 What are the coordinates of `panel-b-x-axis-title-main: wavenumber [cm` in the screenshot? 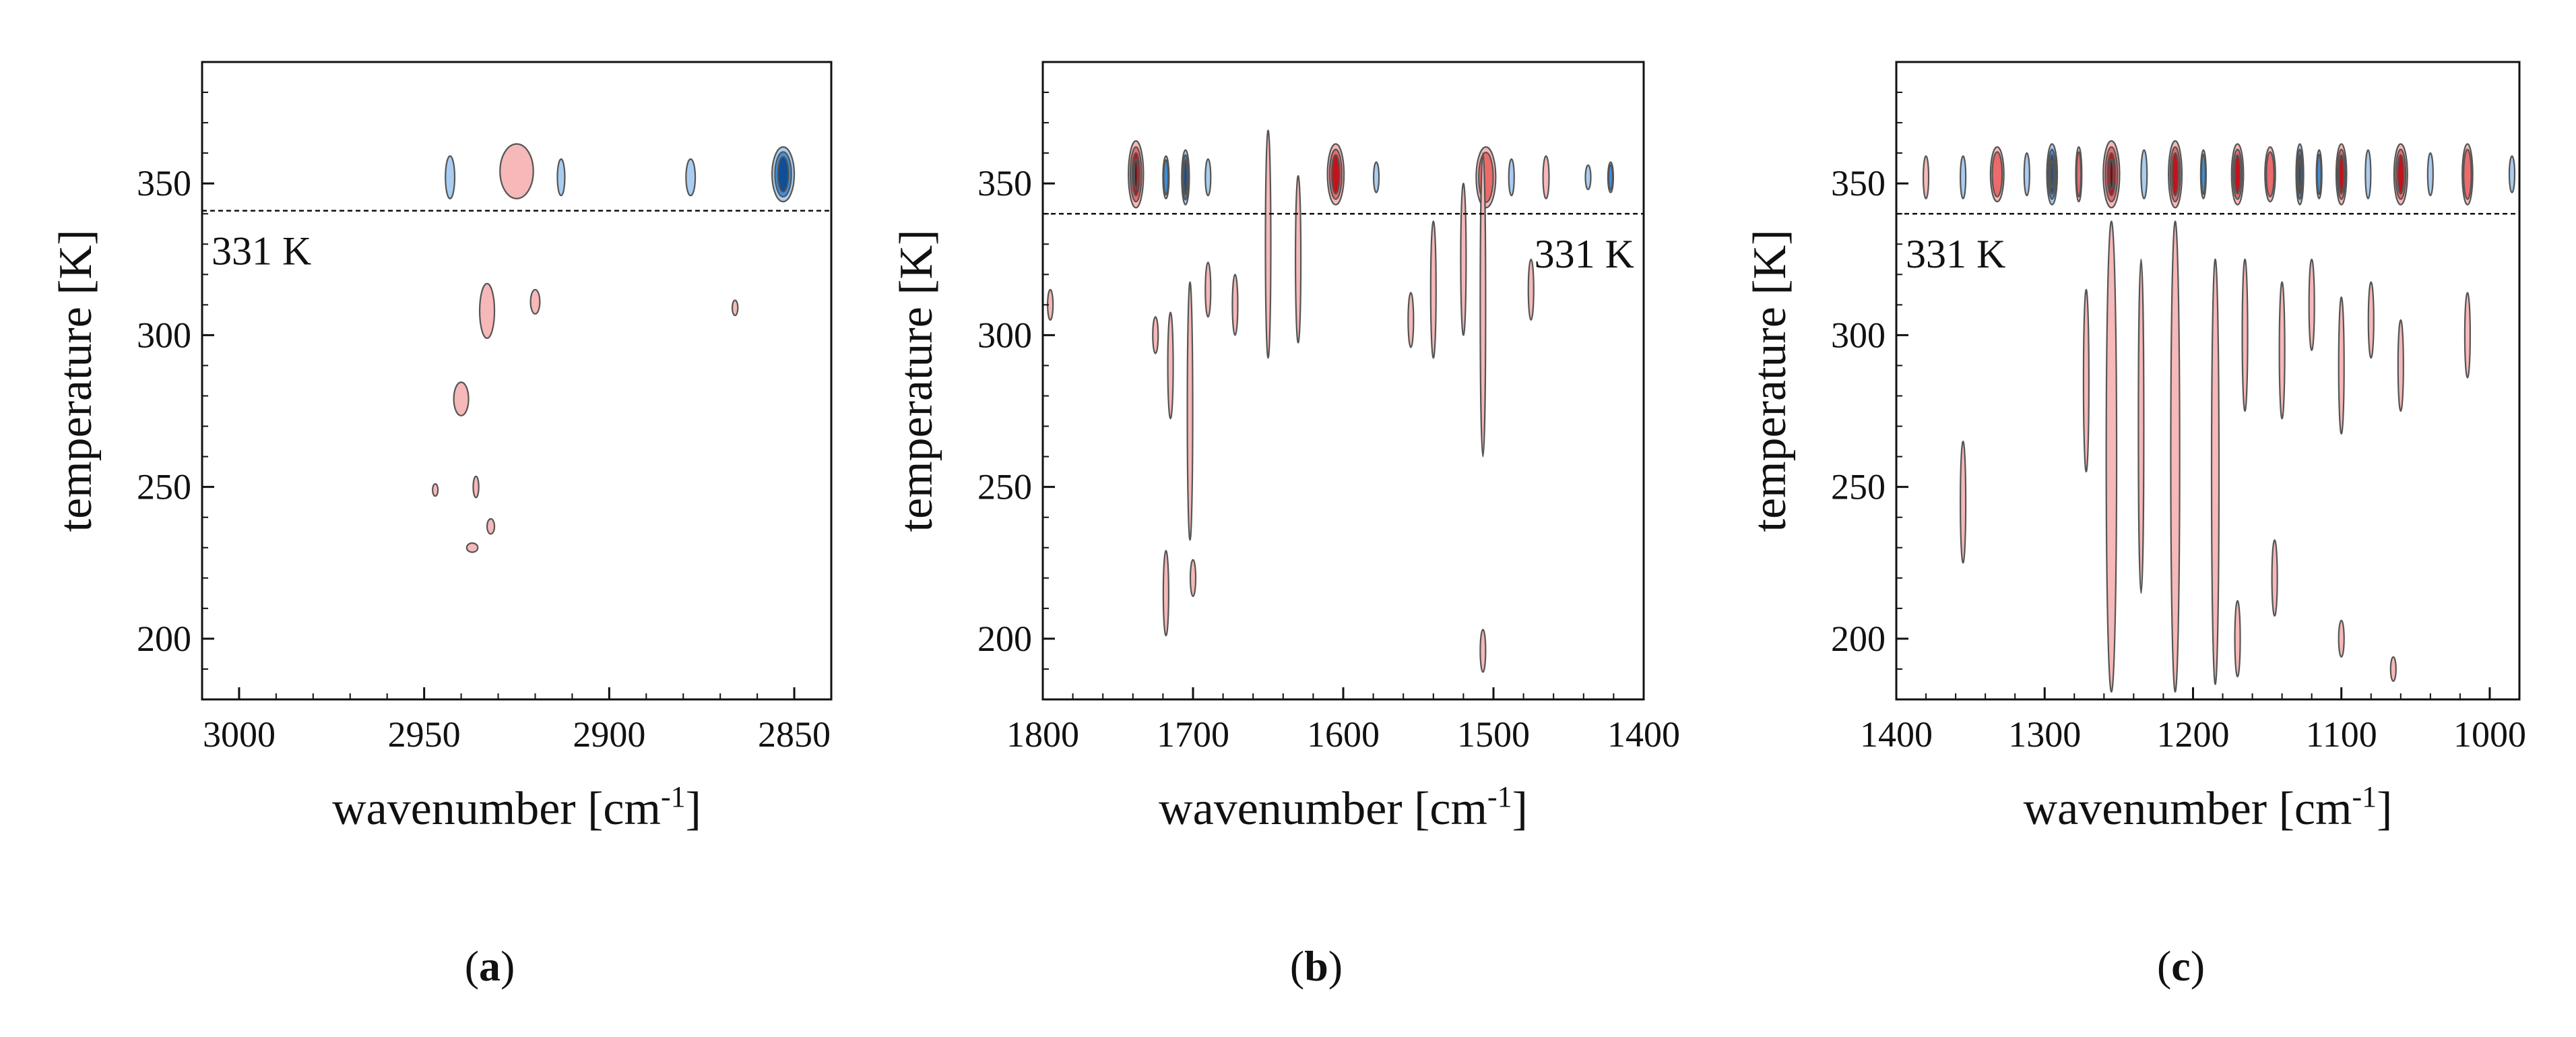 It's located at (1323, 809).